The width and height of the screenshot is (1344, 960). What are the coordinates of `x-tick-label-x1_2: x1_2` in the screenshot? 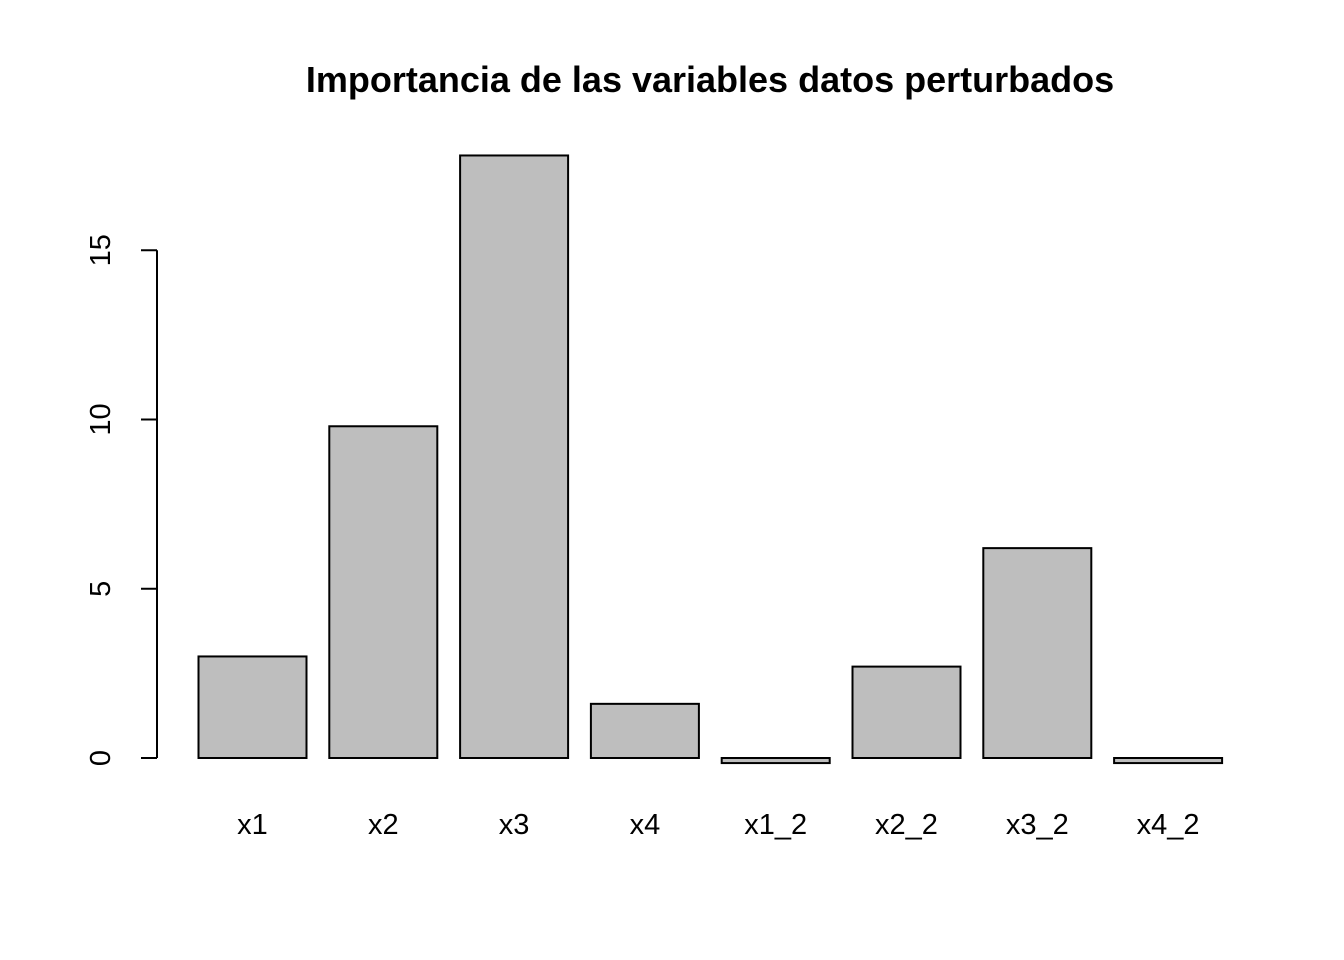 It's located at (775, 825).